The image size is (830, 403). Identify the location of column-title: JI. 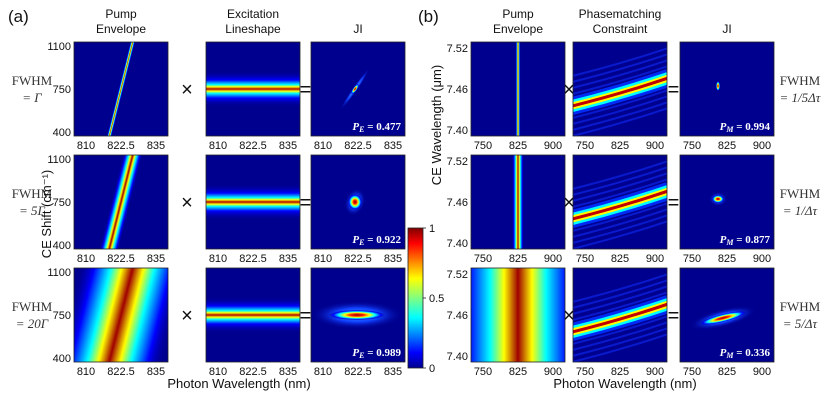
(357, 29).